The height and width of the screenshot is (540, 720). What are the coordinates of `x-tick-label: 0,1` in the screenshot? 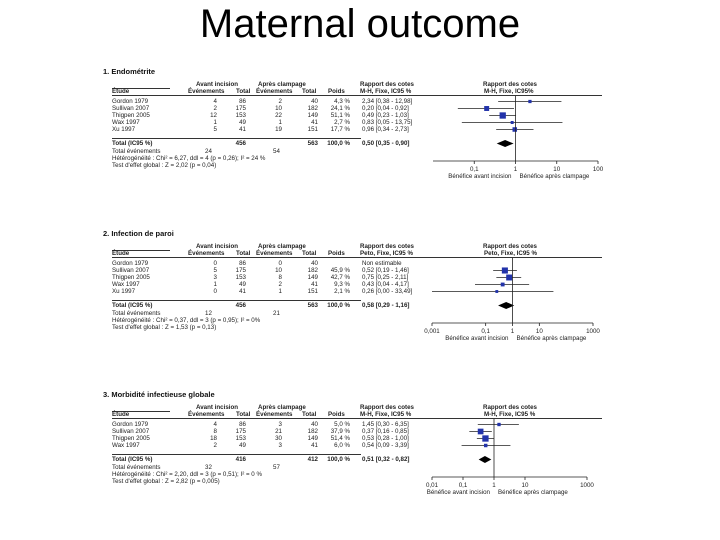 It's located at (463, 485).